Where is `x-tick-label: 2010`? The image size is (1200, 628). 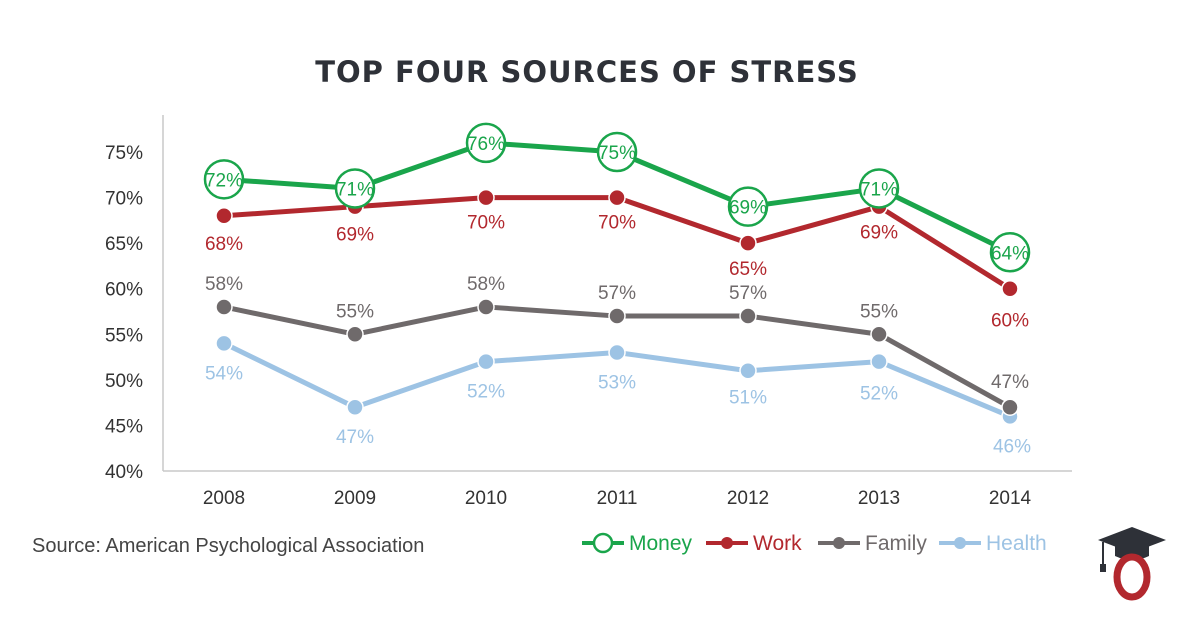
x-tick-label: 2010 is located at coordinates (486, 498).